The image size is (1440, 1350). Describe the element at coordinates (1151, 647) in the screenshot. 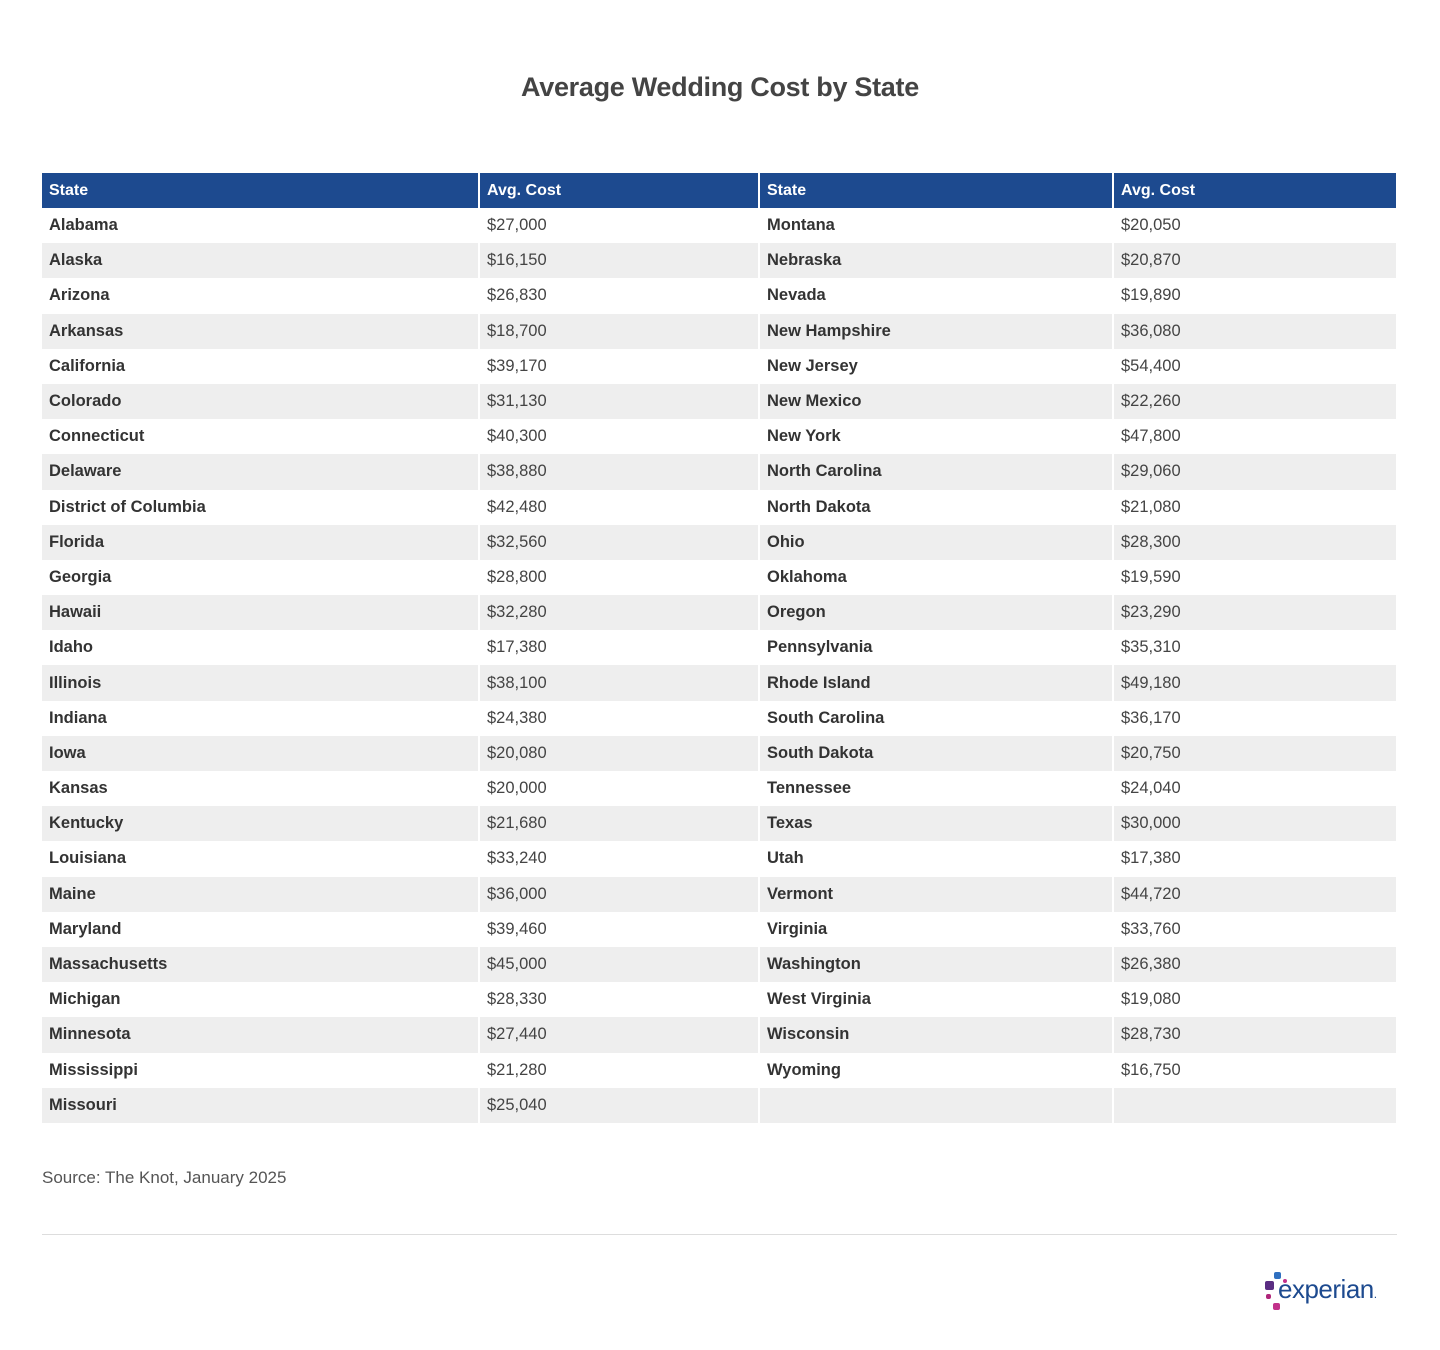

I see `cell-cost-right: $35,310` at that location.